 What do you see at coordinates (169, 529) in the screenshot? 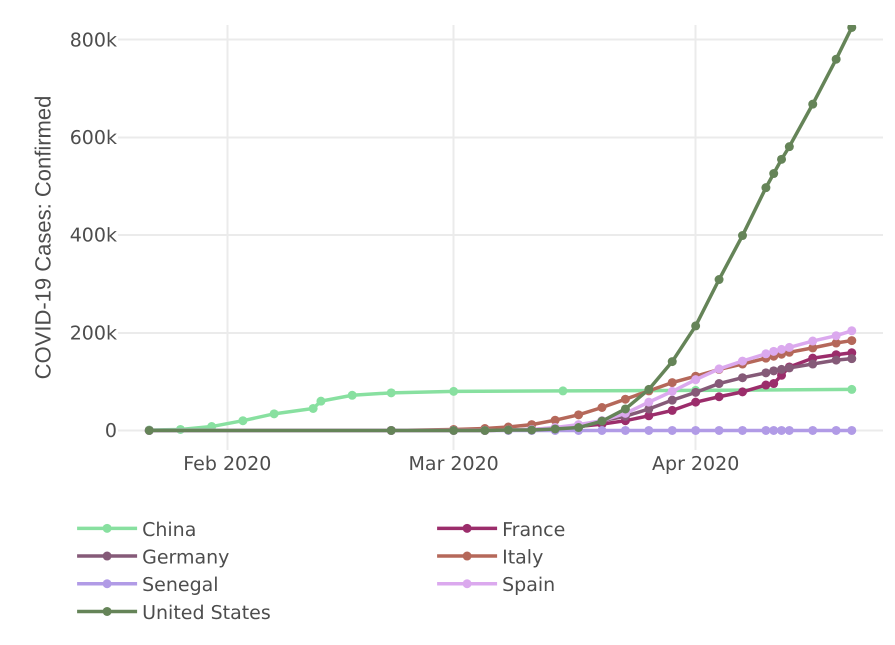
I see `legend-label: China` at bounding box center [169, 529].